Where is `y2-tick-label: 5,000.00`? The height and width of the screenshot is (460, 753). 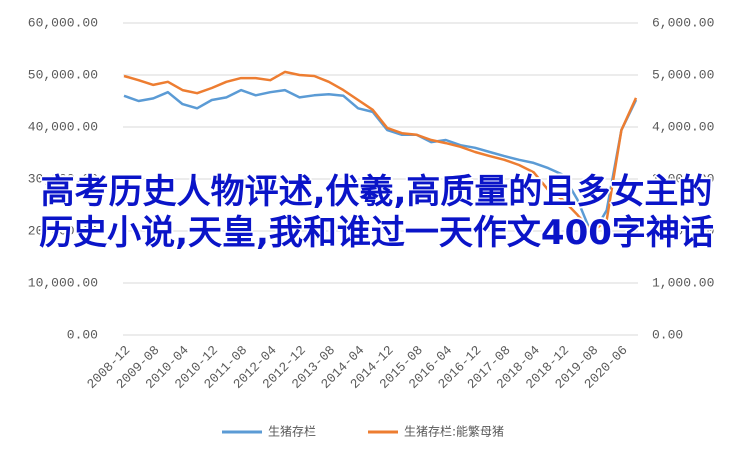
y2-tick-label: 5,000.00 is located at coordinates (683, 74).